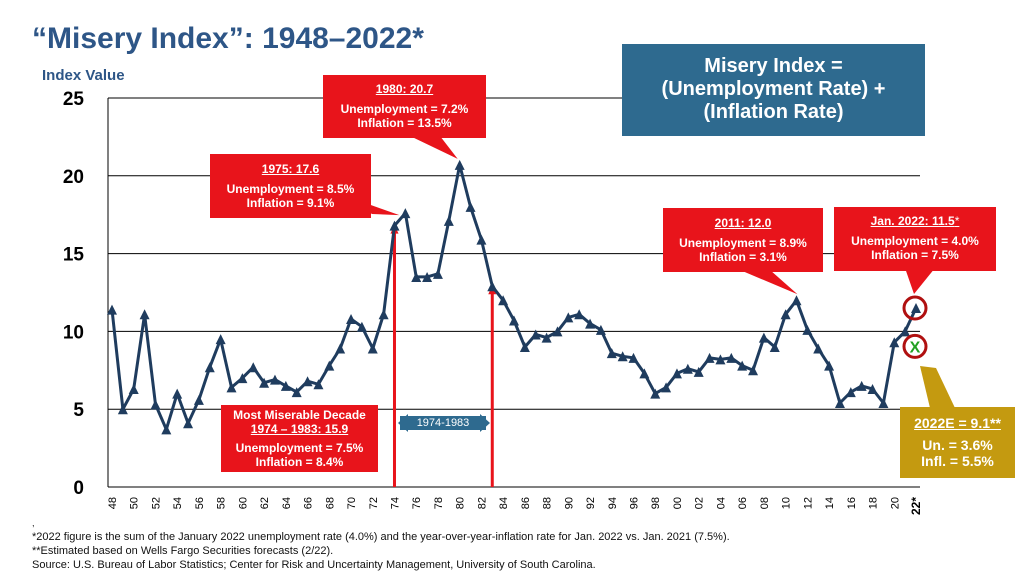 The image size is (1024, 576). What do you see at coordinates (874, 503) in the screenshot?
I see `x-tick-18: 18` at bounding box center [874, 503].